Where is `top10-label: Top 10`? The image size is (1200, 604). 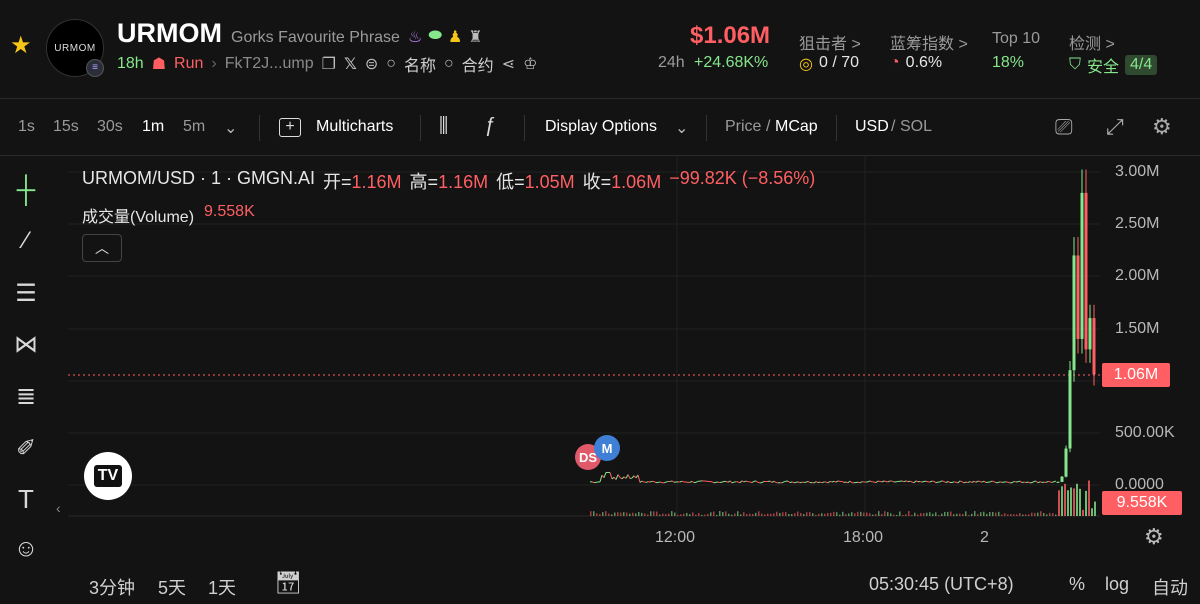
top10-label: Top 10 is located at coordinates (1016, 38).